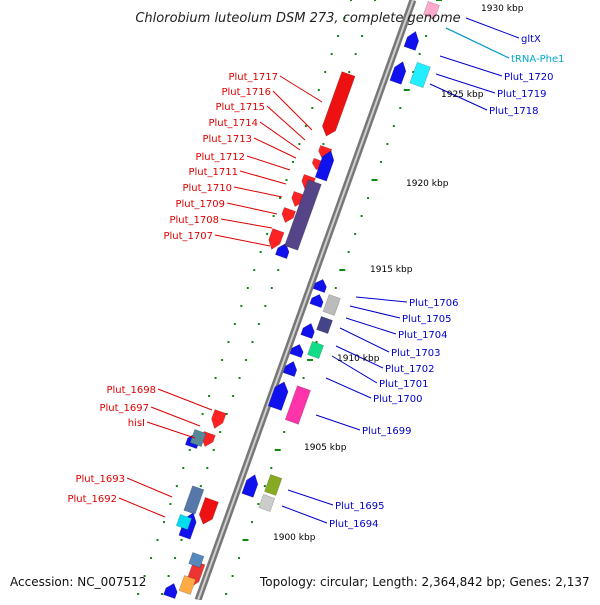 The image size is (600, 605). What do you see at coordinates (416, 353) in the screenshot?
I see `gene-label-right: Plut_1703` at bounding box center [416, 353].